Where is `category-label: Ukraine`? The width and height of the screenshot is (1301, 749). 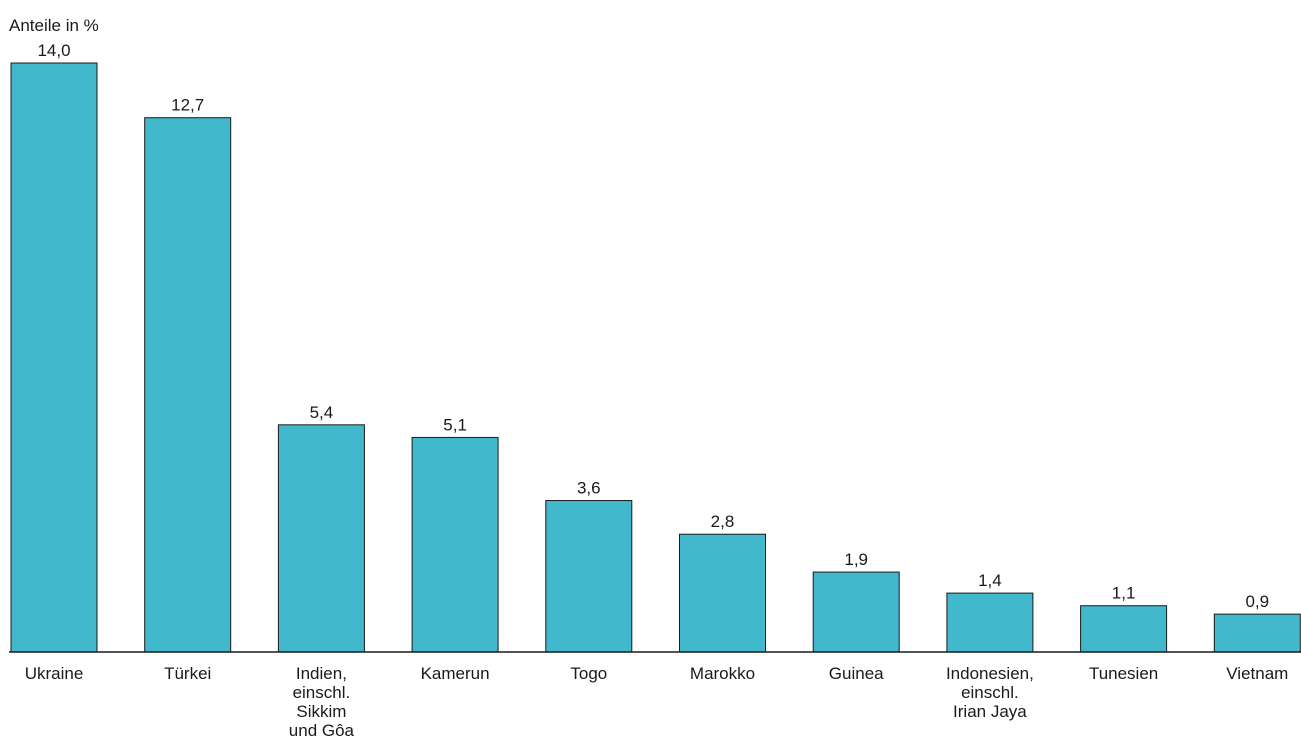 category-label: Ukraine is located at coordinates (54, 673).